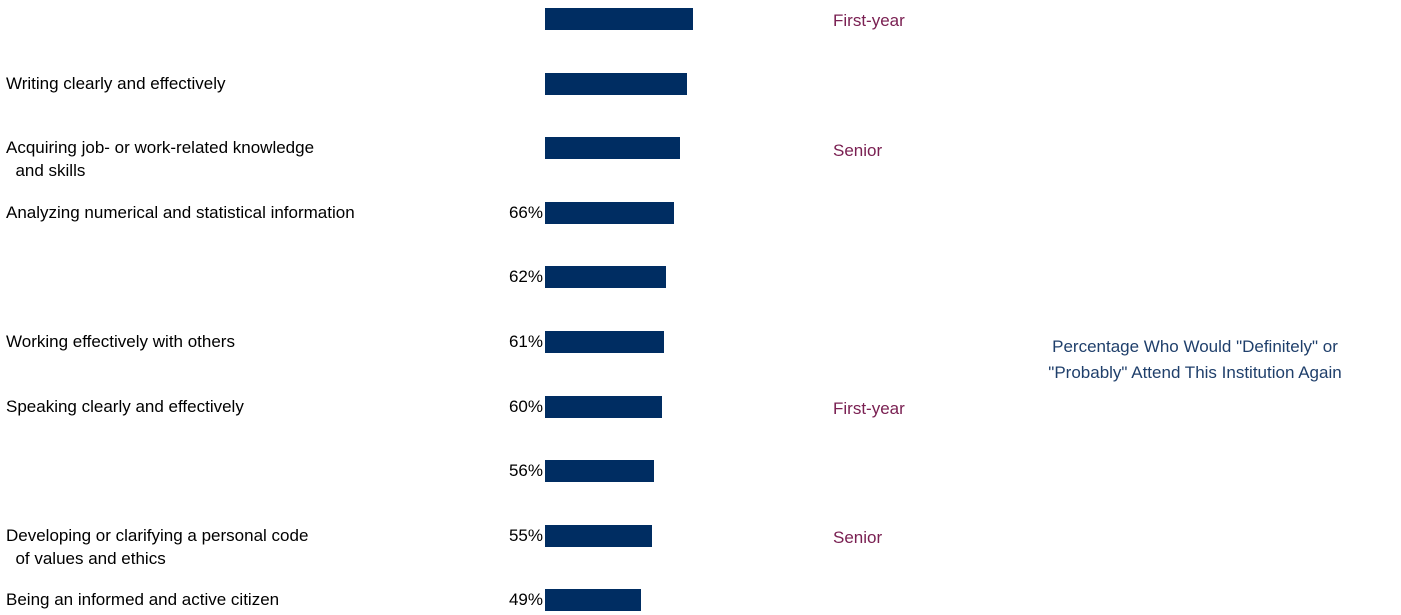 The height and width of the screenshot is (615, 1401). Describe the element at coordinates (525, 406) in the screenshot. I see `bar-value-label: 60%` at that location.